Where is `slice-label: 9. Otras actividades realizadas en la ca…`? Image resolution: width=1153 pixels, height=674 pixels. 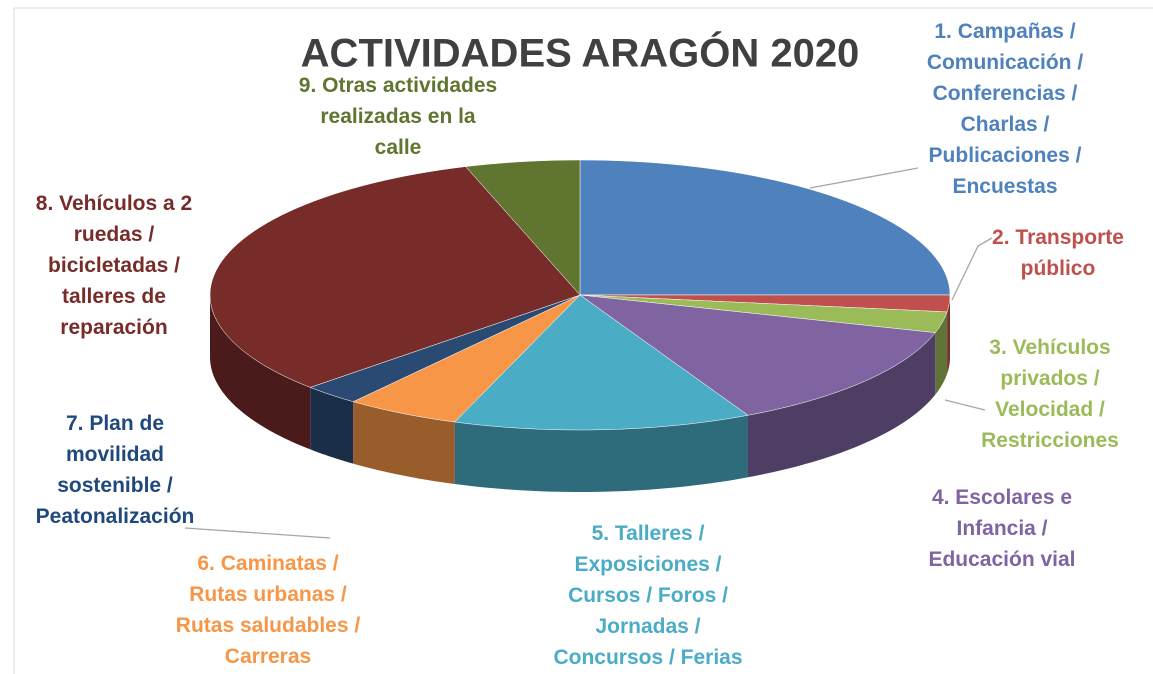
slice-label: 9. Otras actividades realizadas en la ca… is located at coordinates (398, 116).